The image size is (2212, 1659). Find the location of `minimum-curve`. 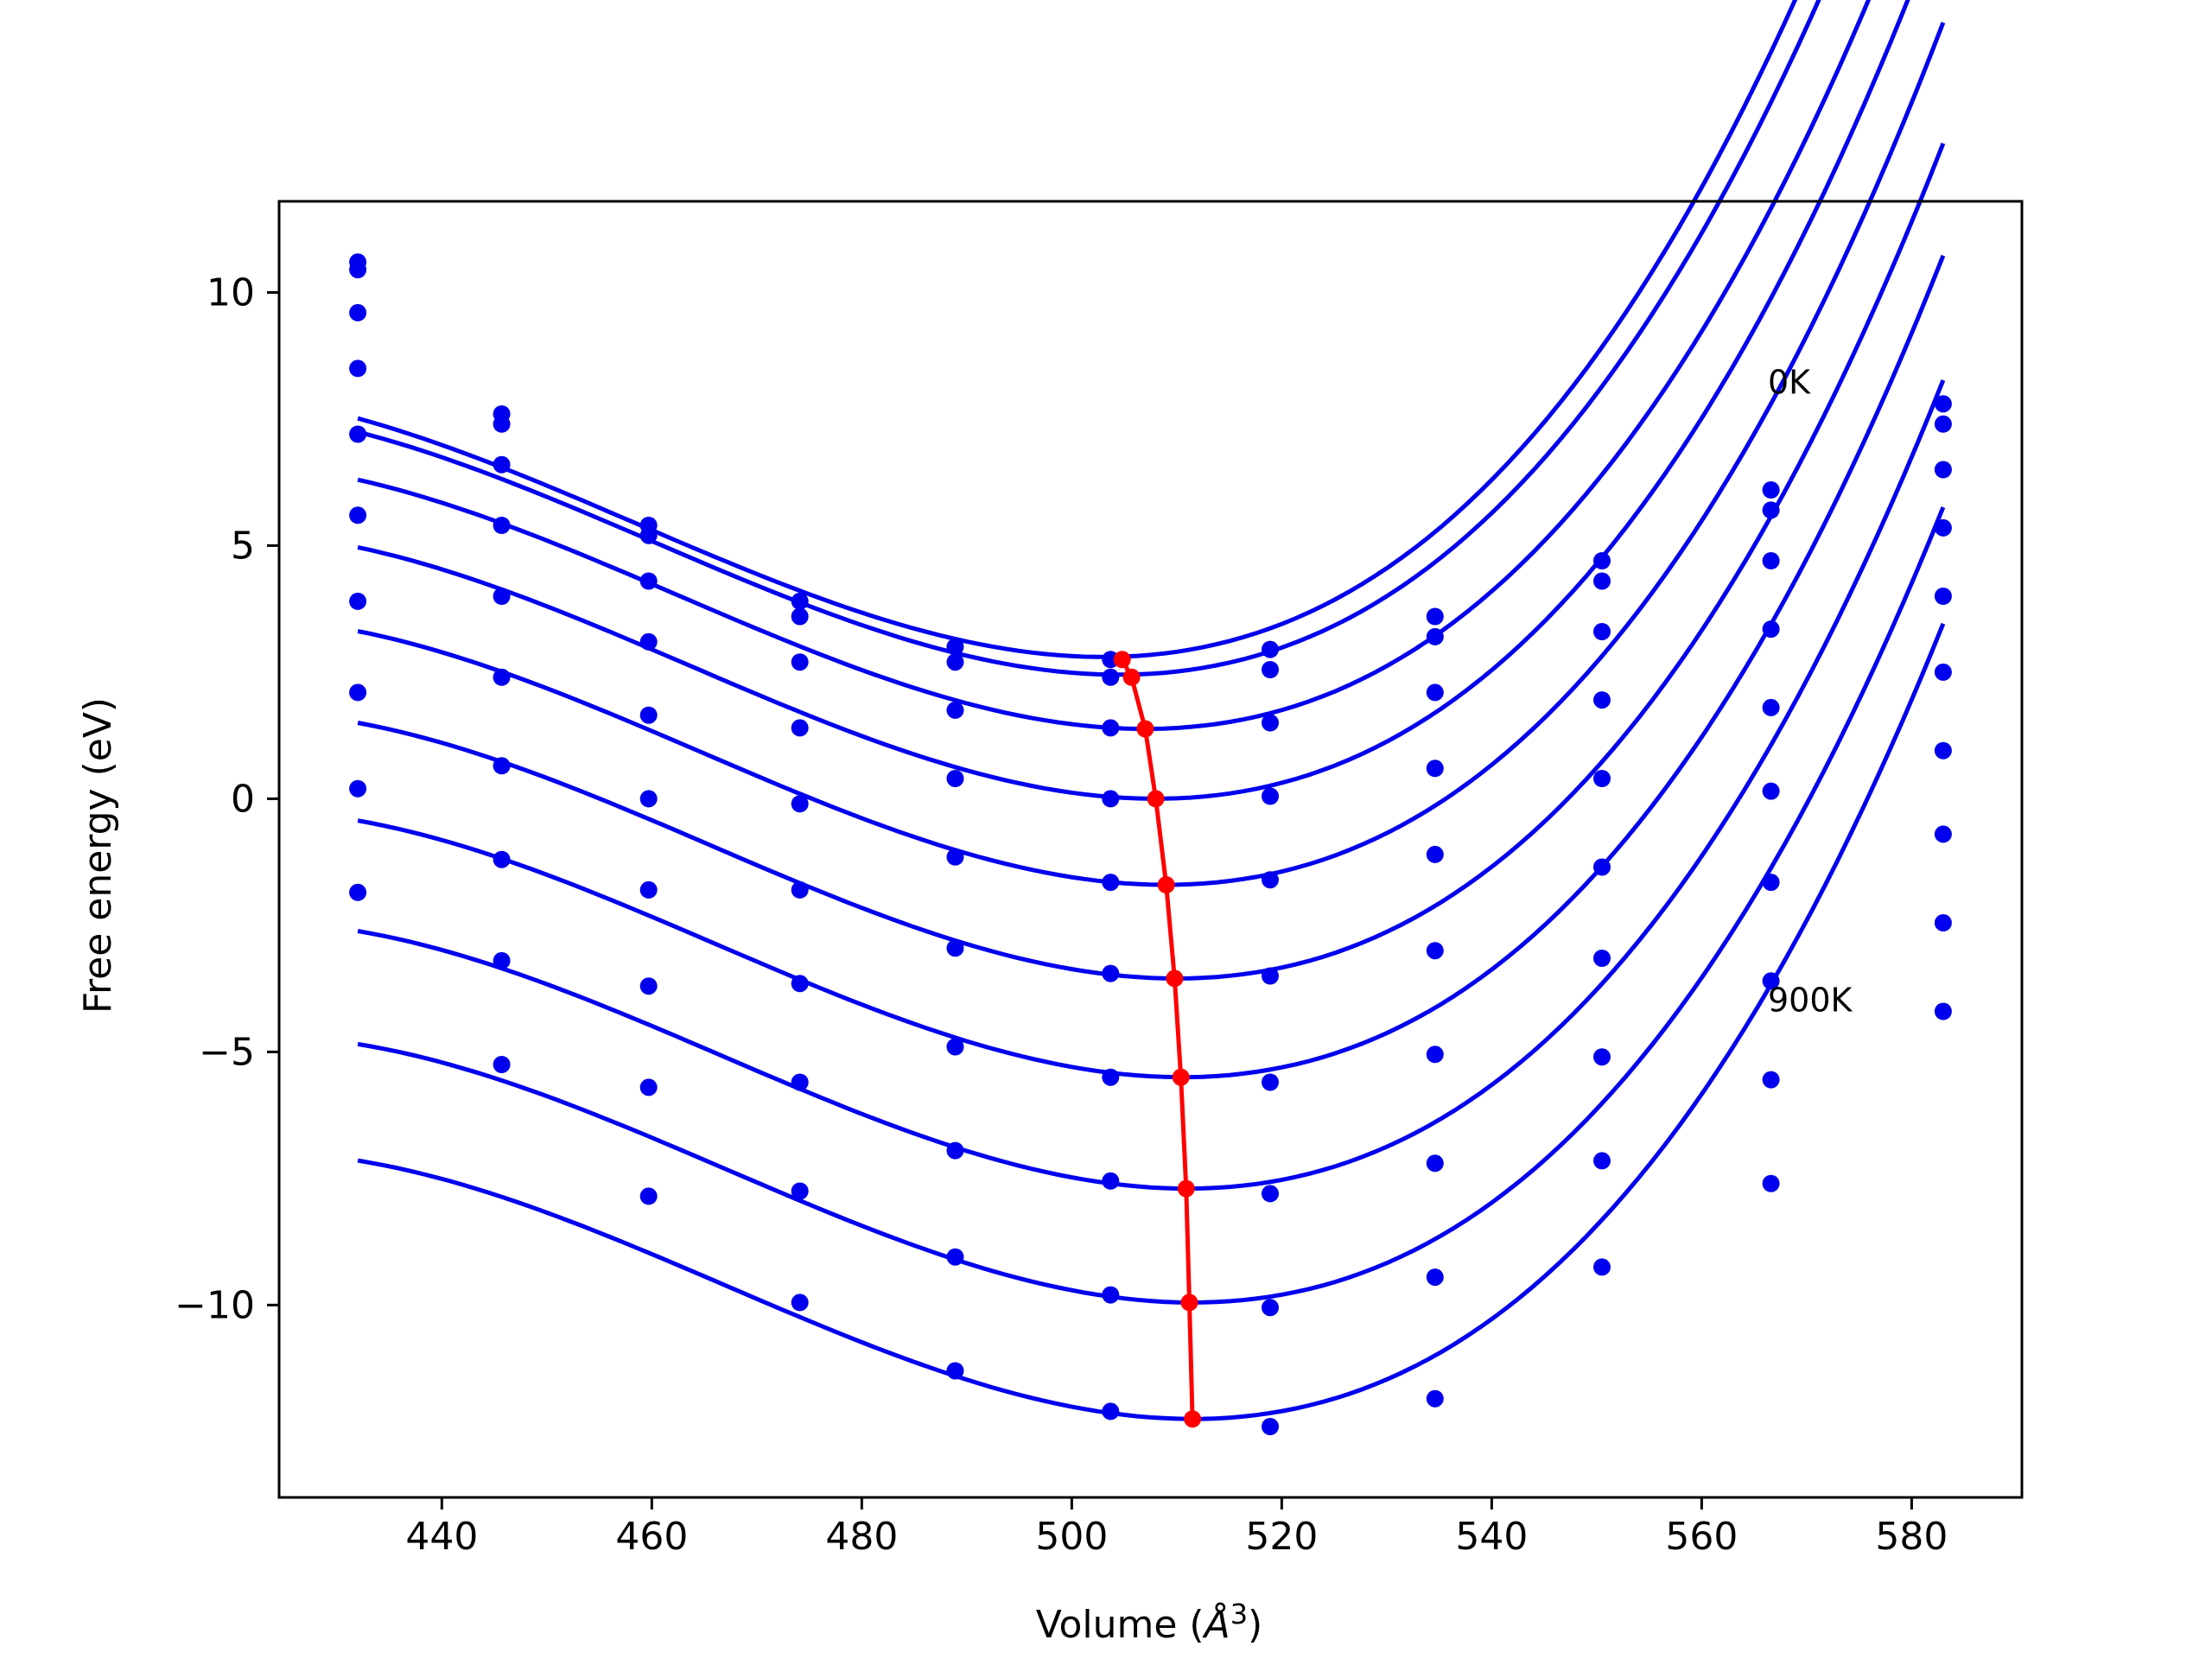

minimum-curve is located at coordinates (1157, 1039).